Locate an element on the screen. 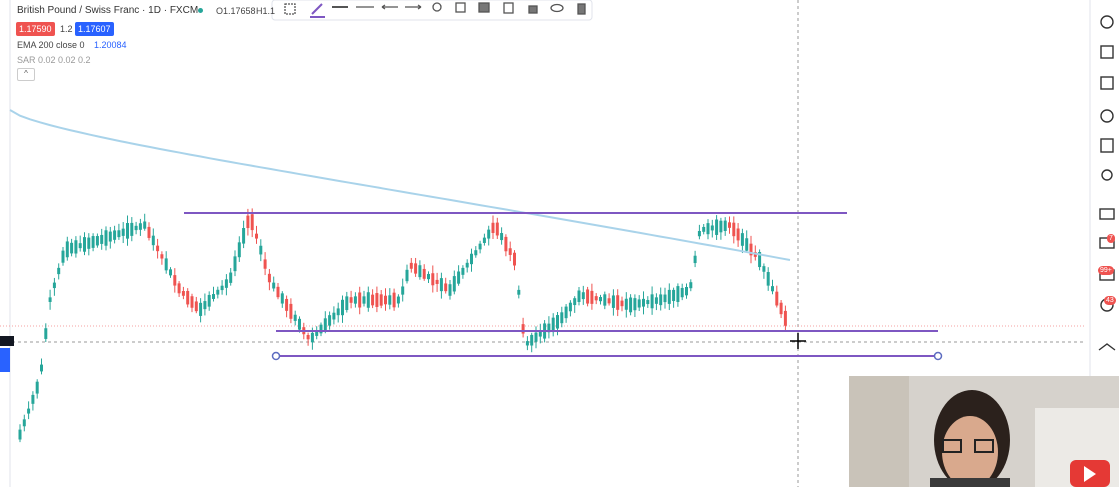  calendar-icon is located at coordinates (1107, 145).